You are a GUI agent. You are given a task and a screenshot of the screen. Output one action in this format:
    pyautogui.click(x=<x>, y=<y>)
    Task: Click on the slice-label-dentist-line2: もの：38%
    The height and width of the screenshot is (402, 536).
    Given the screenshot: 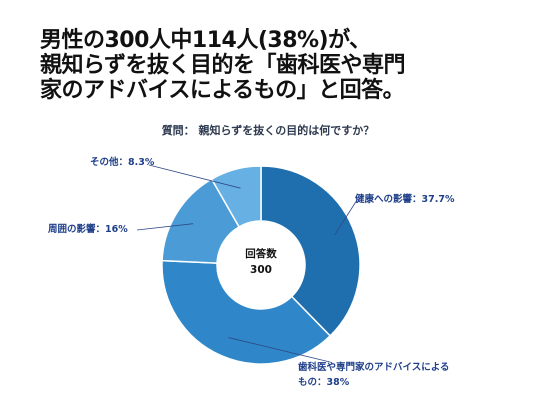 What is the action you would take?
    pyautogui.click(x=324, y=382)
    